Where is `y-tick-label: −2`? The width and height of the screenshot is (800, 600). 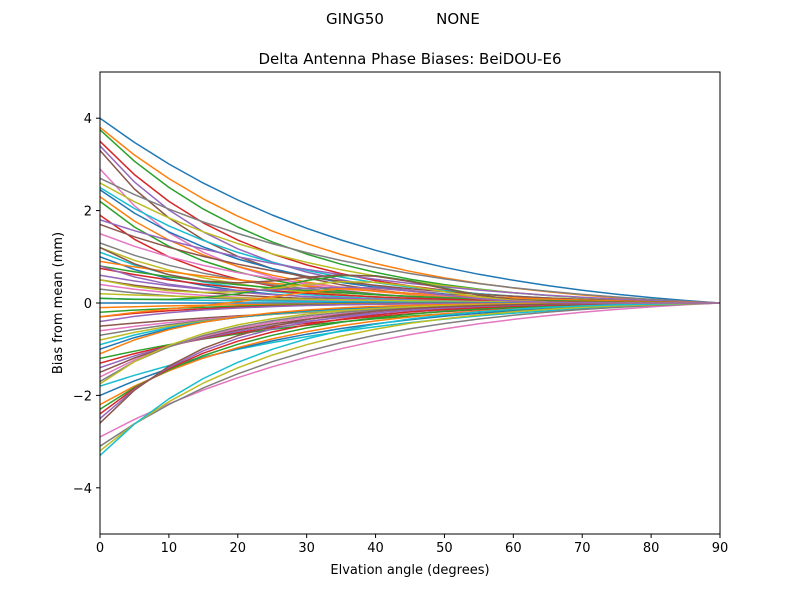
y-tick-label: −2 is located at coordinates (82, 396).